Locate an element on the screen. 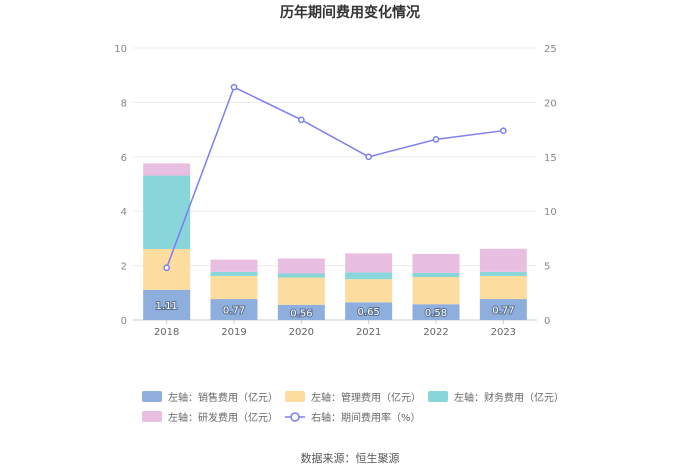  source-note: 数据来源：恒生聚源 is located at coordinates (350, 458).